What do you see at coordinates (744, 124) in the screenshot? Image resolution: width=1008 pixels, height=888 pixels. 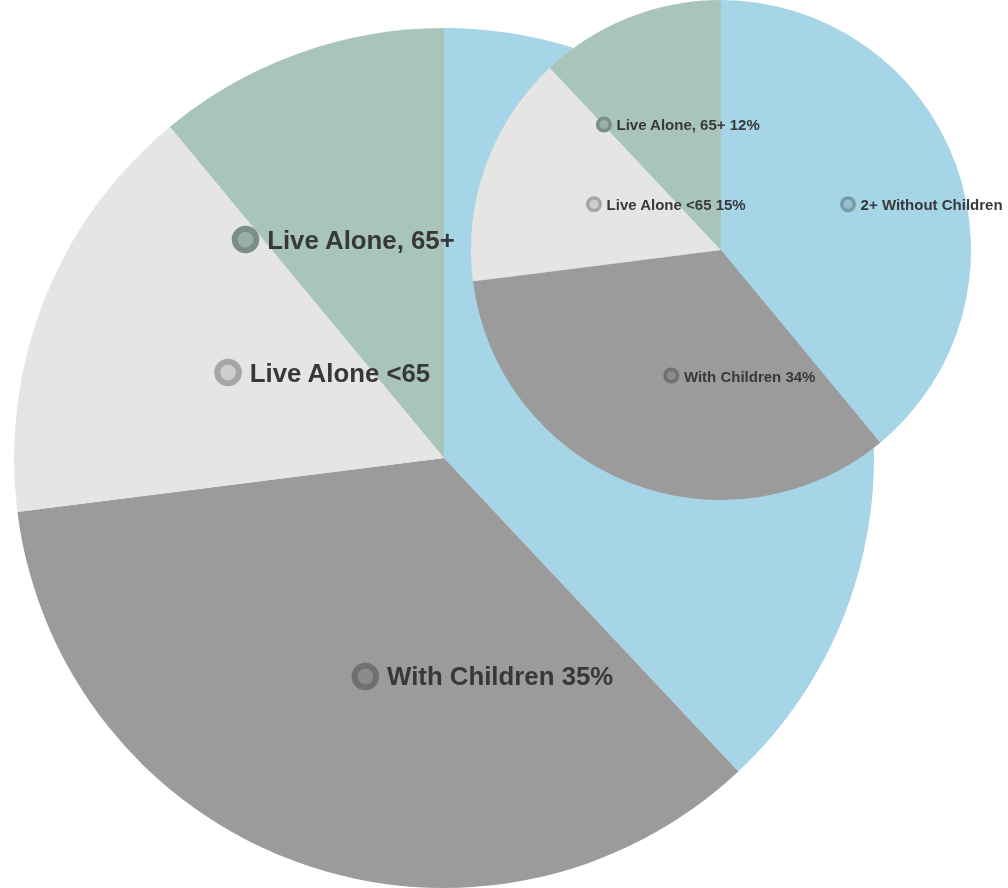 I see `data-label: 12%` at bounding box center [744, 124].